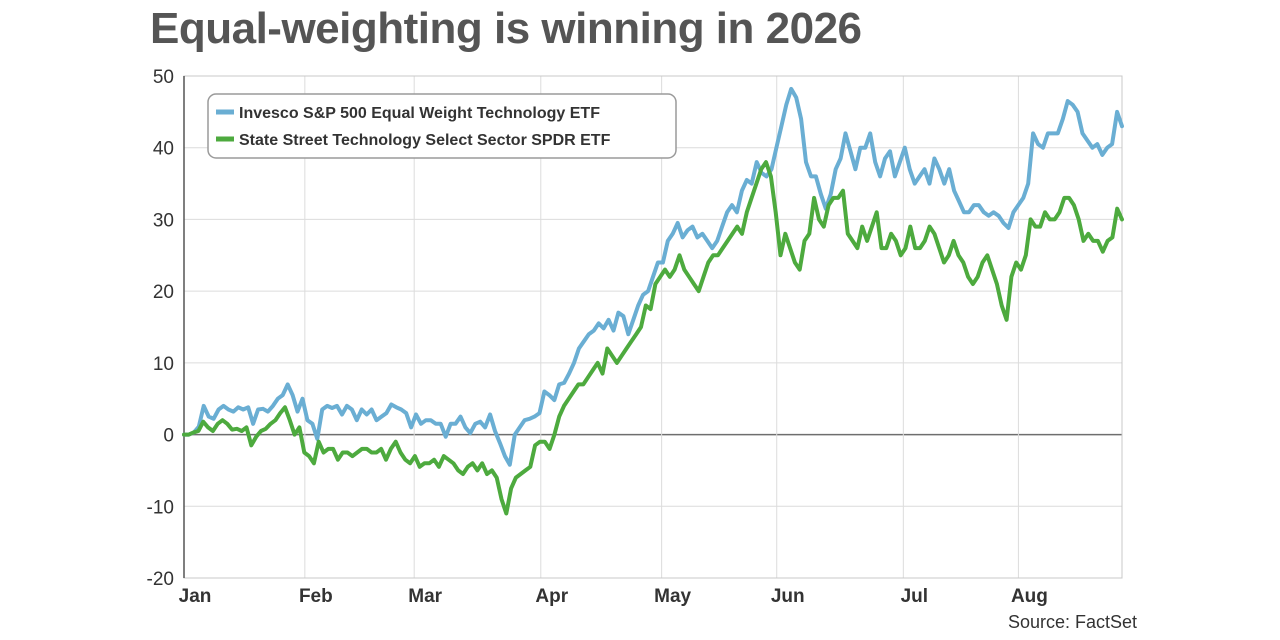 This screenshot has height=640, width=1280. What do you see at coordinates (788, 596) in the screenshot?
I see `x-tick-label: Jun` at bounding box center [788, 596].